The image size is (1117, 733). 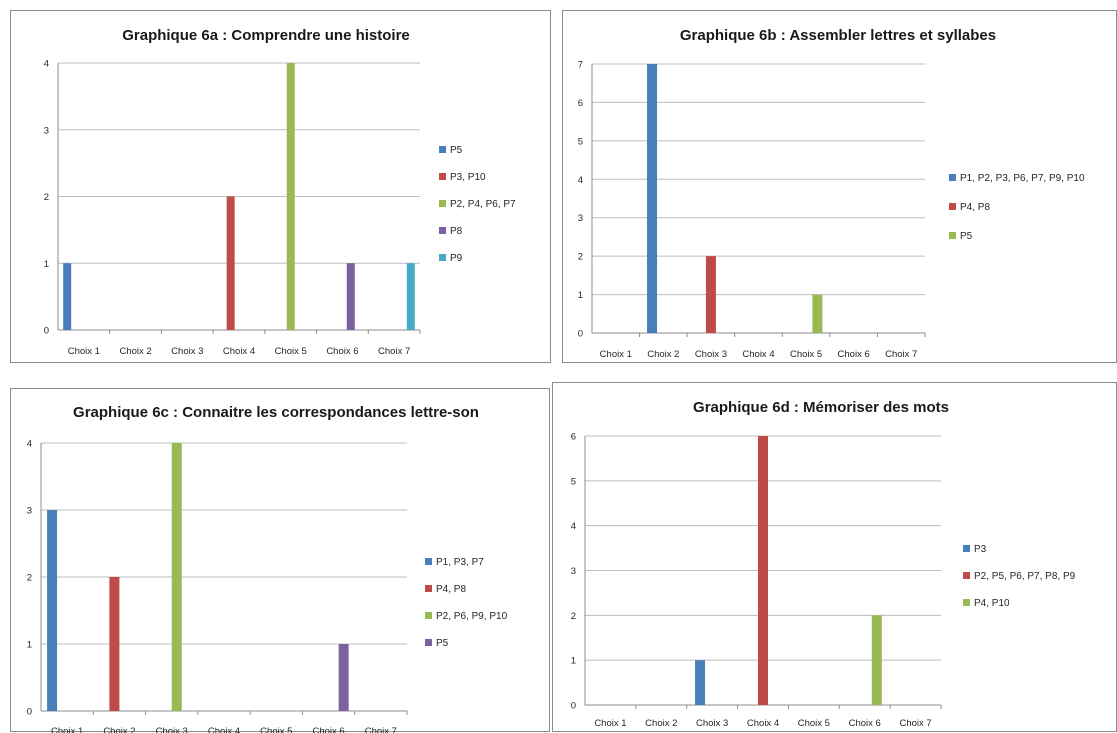 What do you see at coordinates (472, 616) in the screenshot?
I see `legend-entry: P2, P6, P9, P10` at bounding box center [472, 616].